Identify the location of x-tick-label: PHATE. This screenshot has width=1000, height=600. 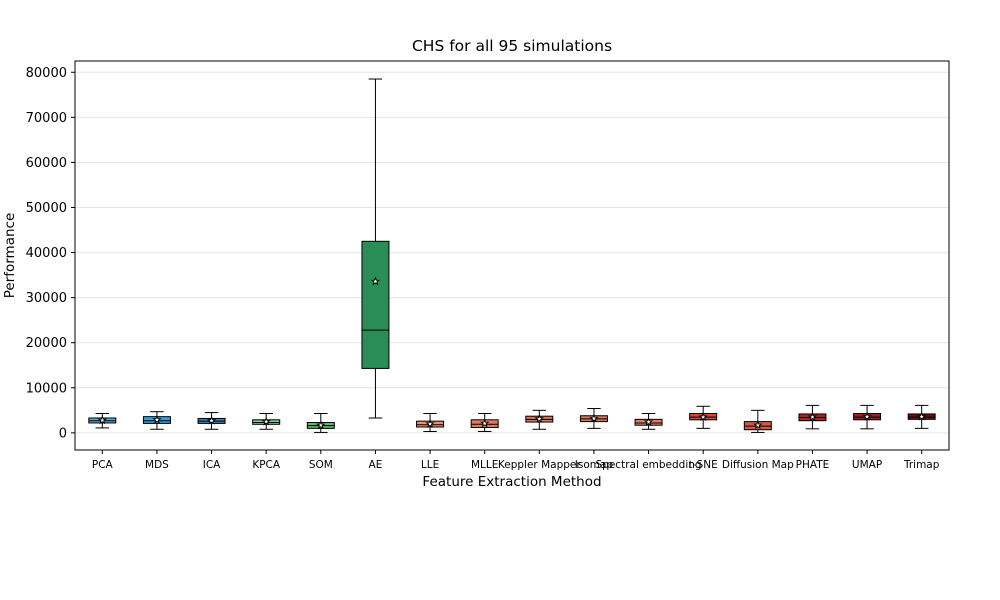
(813, 465).